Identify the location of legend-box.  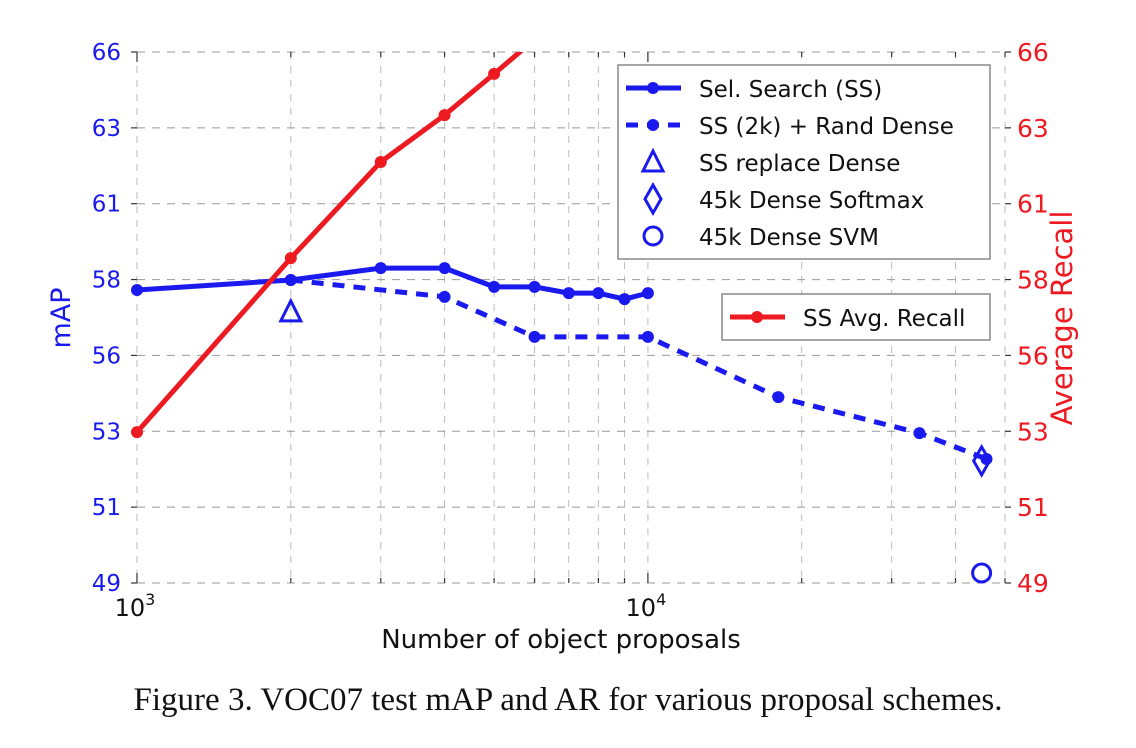
(804, 162).